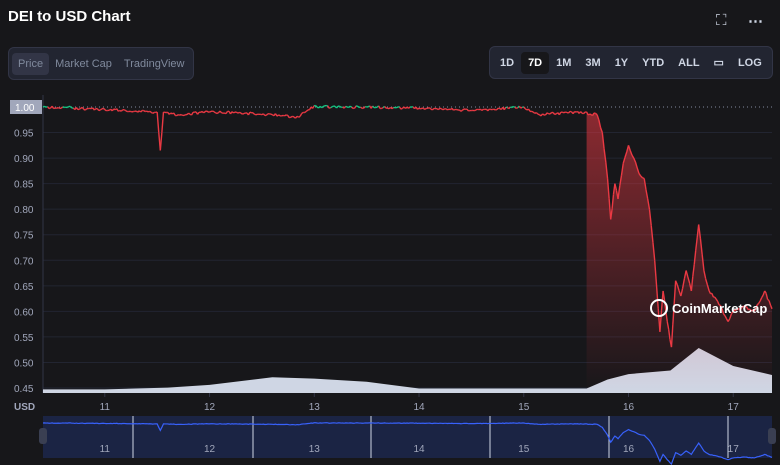  Describe the element at coordinates (734, 407) in the screenshot. I see `x-tick-label: 17` at that location.